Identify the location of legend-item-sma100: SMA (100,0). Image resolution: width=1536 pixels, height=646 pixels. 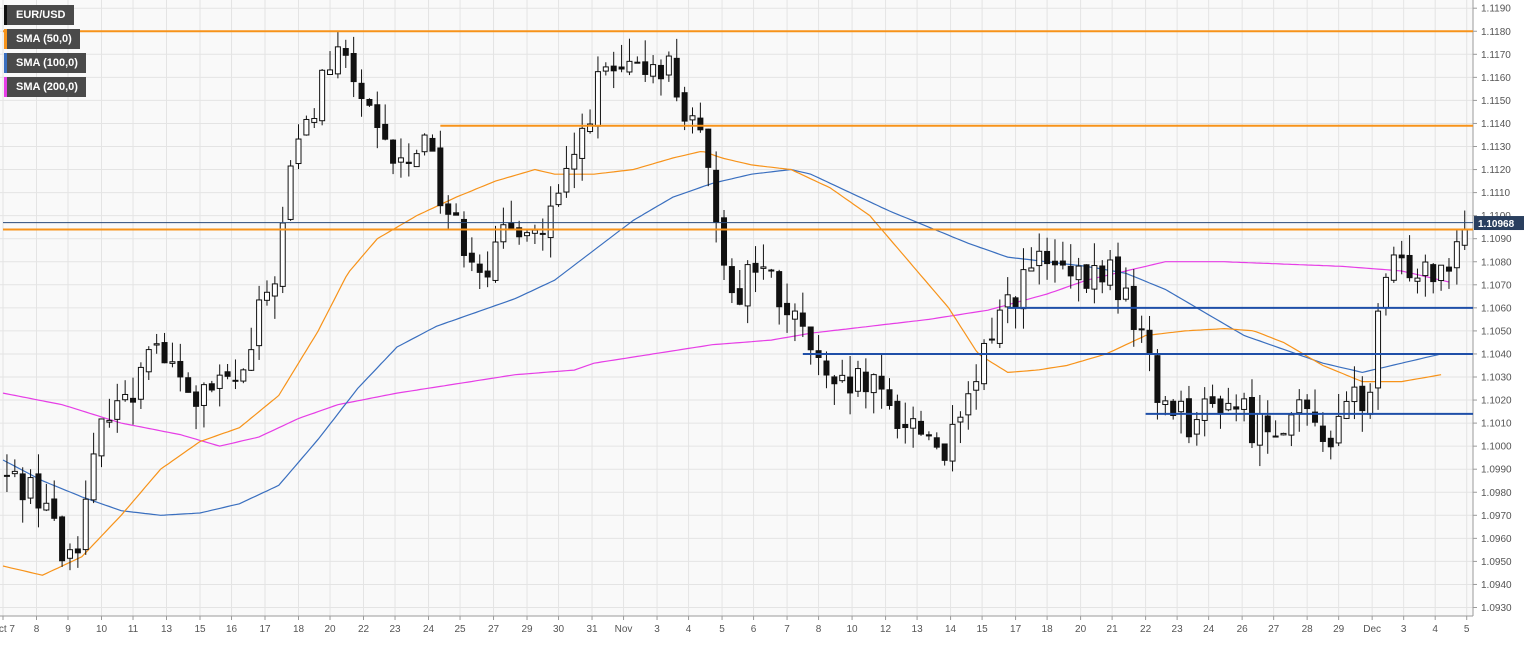
(45, 63).